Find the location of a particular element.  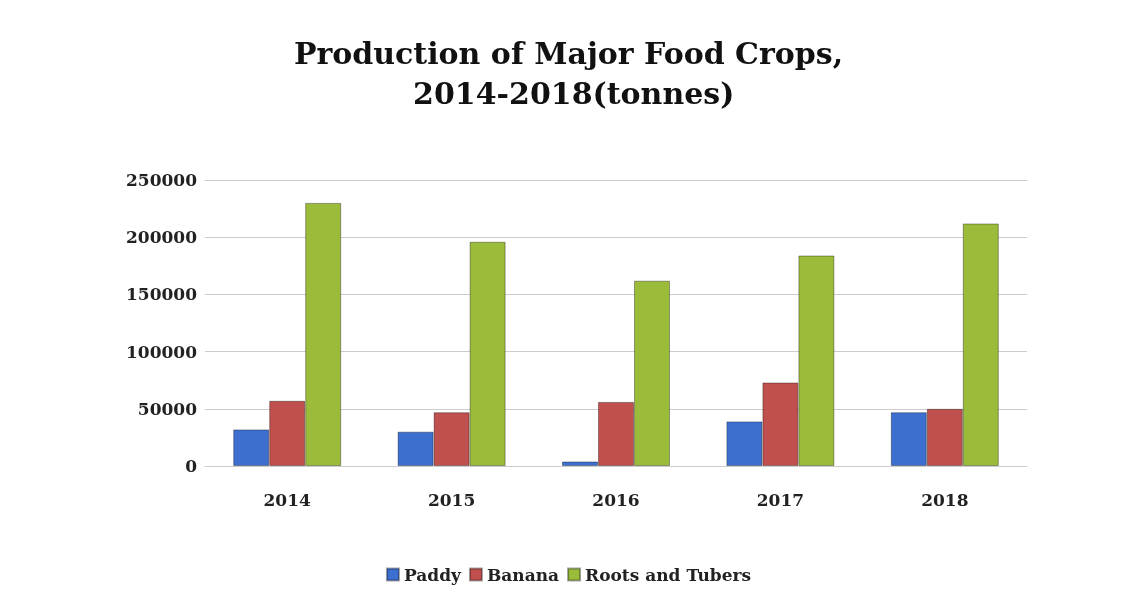

y-tick-label: 250000 is located at coordinates (162, 180).